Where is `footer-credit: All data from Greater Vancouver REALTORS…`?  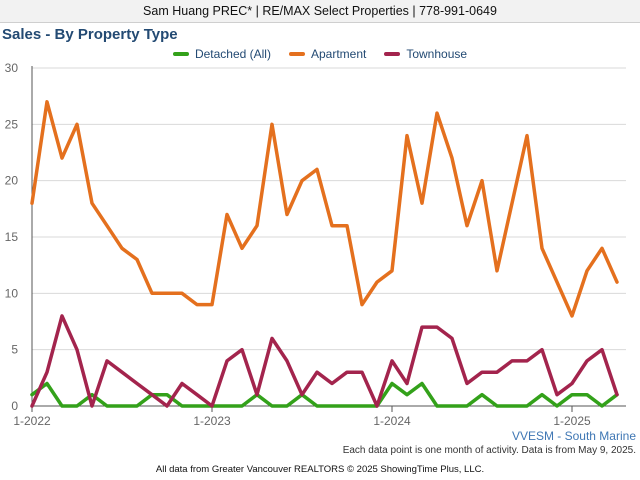 footer-credit: All data from Greater Vancouver REALTORS… is located at coordinates (320, 469).